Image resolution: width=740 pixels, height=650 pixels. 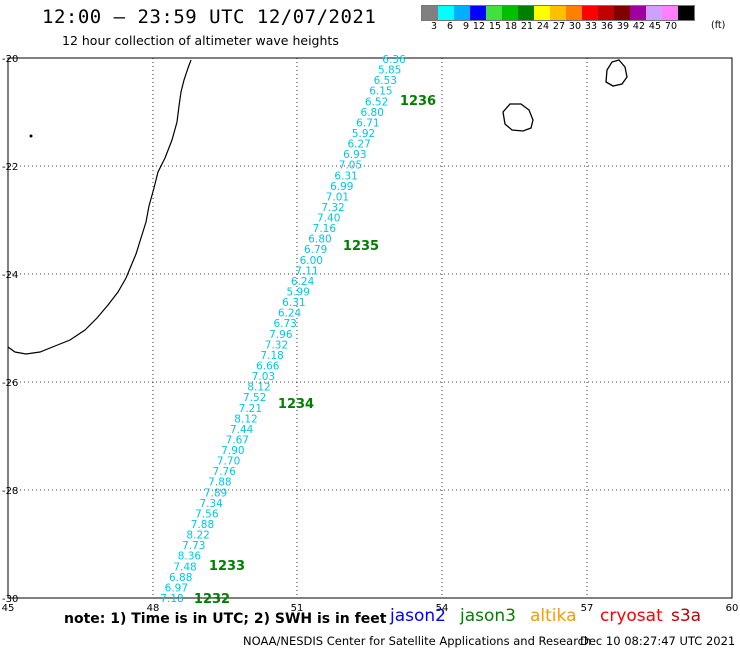 I want to click on wave-height-value: 7.76, so click(x=225, y=472).